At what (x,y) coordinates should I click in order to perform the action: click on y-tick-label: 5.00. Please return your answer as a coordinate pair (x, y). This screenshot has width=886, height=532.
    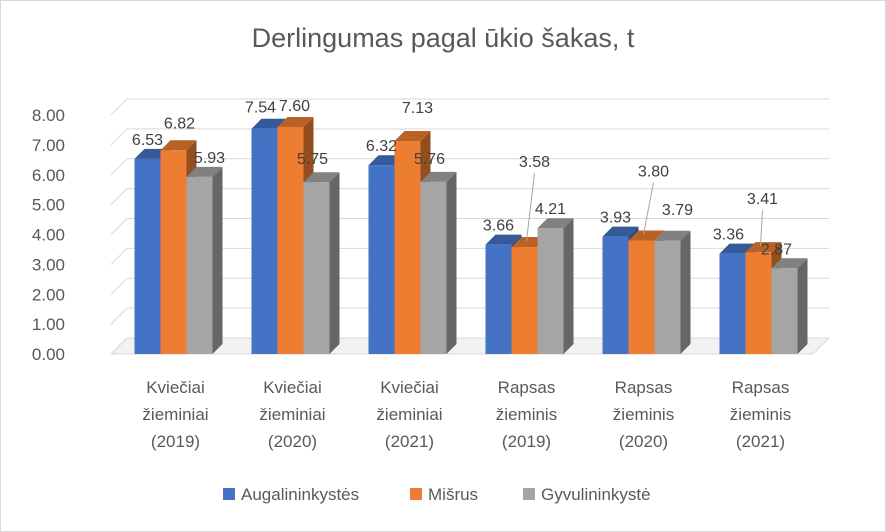
    Looking at the image, I should click on (48, 205).